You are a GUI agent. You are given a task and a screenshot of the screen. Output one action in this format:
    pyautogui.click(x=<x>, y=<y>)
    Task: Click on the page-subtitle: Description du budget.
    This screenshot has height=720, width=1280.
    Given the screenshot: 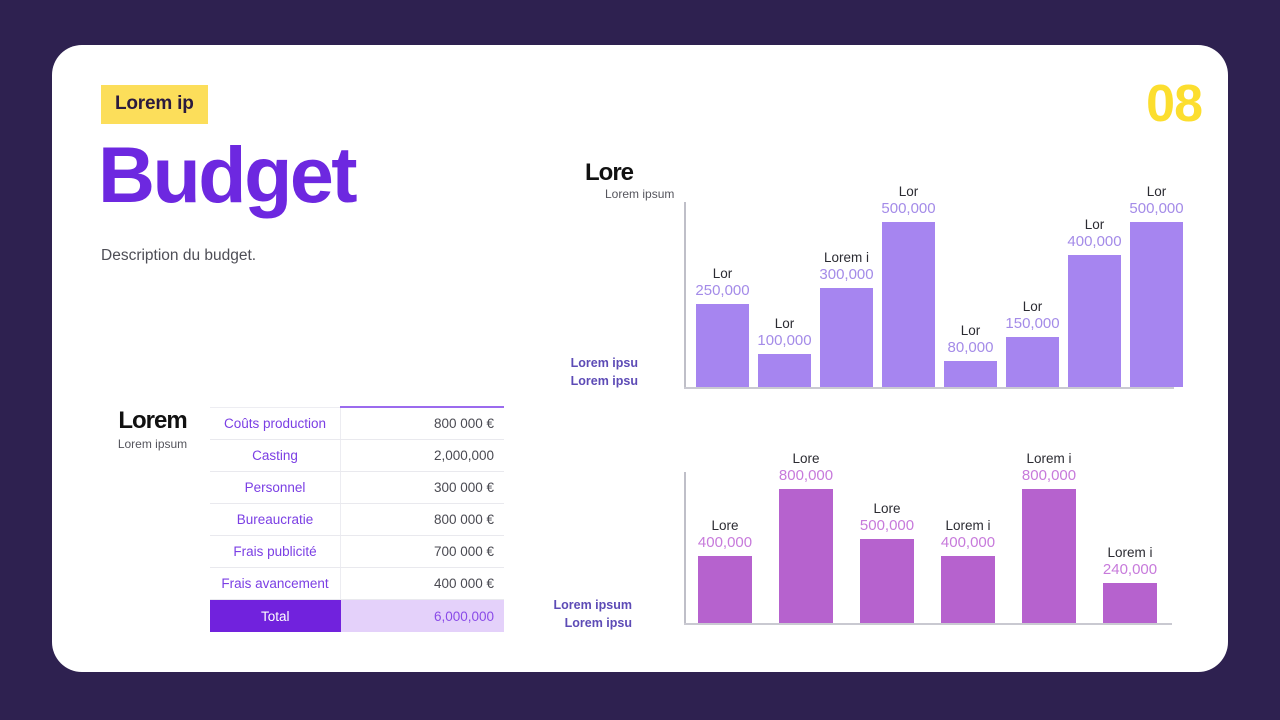 What is the action you would take?
    pyautogui.click(x=179, y=255)
    